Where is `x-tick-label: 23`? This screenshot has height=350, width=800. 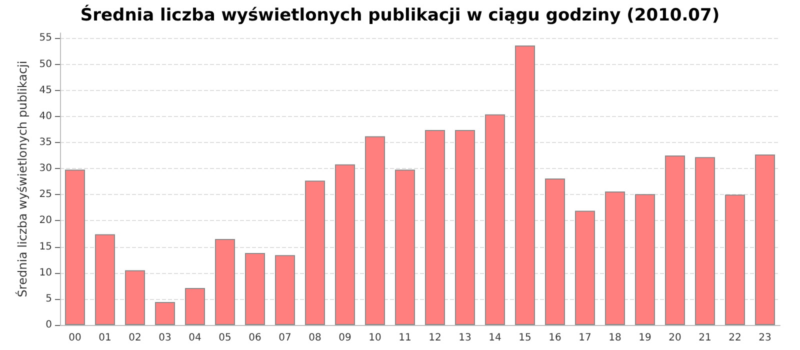 x-tick-label: 23 is located at coordinates (765, 338).